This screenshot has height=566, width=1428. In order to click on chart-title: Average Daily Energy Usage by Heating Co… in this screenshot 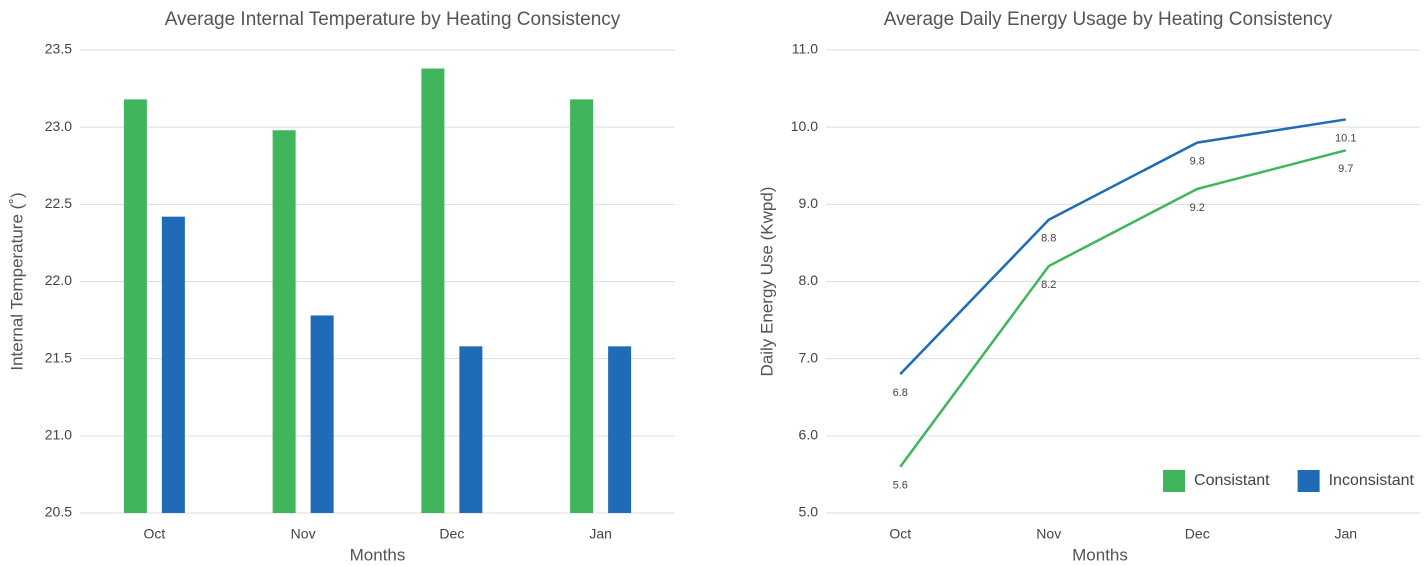, I will do `click(1108, 19)`.